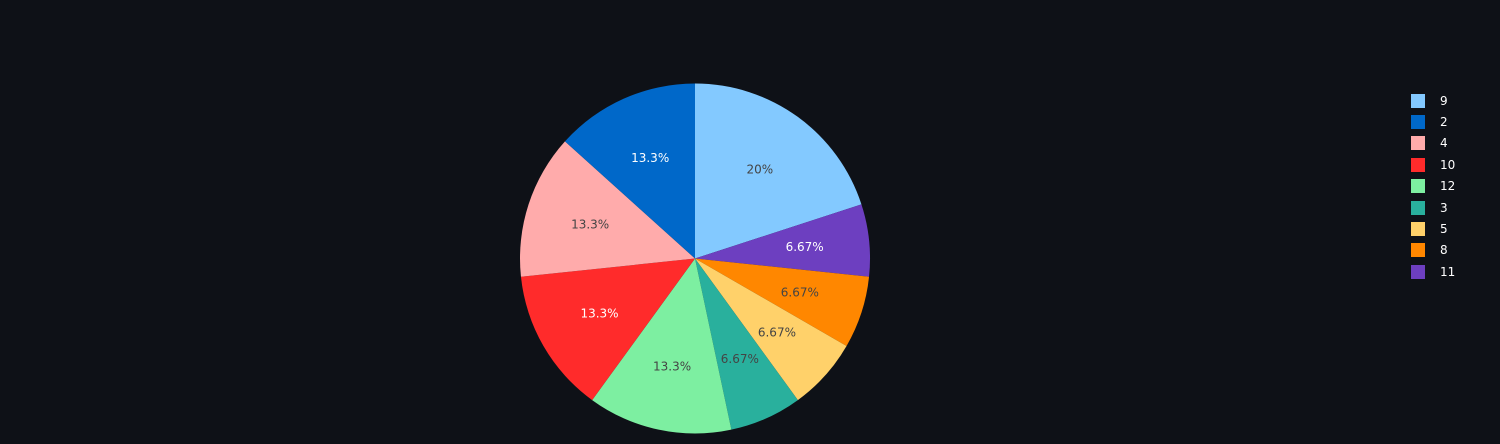 The image size is (1500, 444). Describe the element at coordinates (759, 169) in the screenshot. I see `slice-label-9: 20%` at that location.